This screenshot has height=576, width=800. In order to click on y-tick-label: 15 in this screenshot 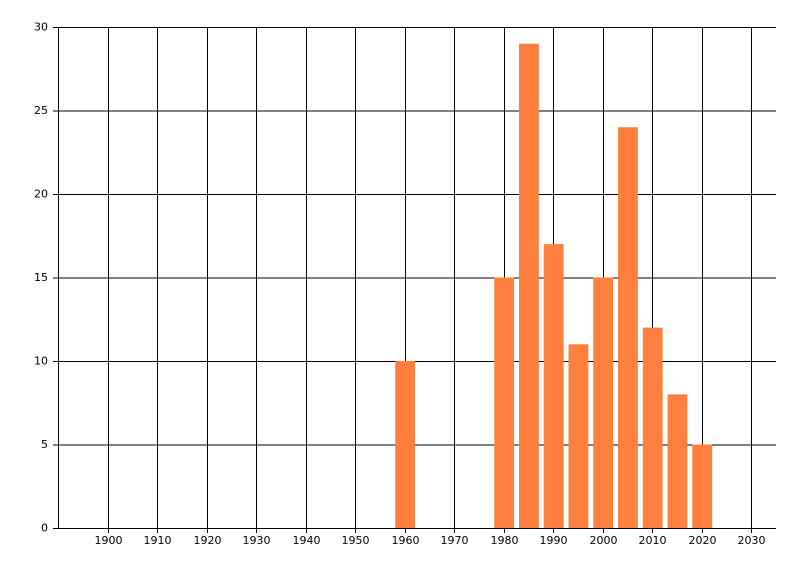, I will do `click(41, 277)`.